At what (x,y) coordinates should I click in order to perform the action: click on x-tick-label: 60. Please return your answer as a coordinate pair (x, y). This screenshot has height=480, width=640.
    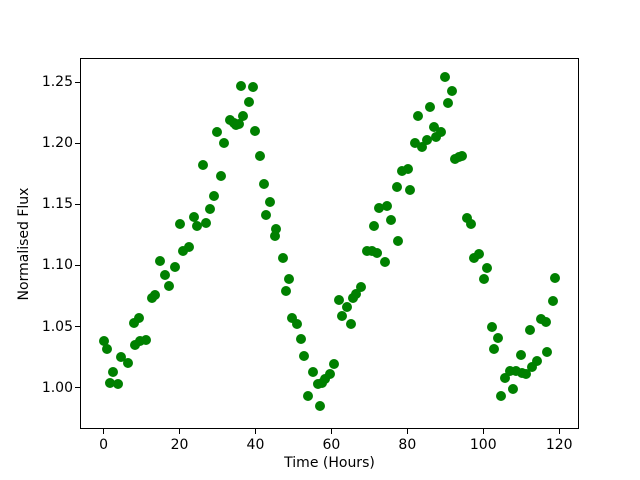
    Looking at the image, I should click on (331, 445).